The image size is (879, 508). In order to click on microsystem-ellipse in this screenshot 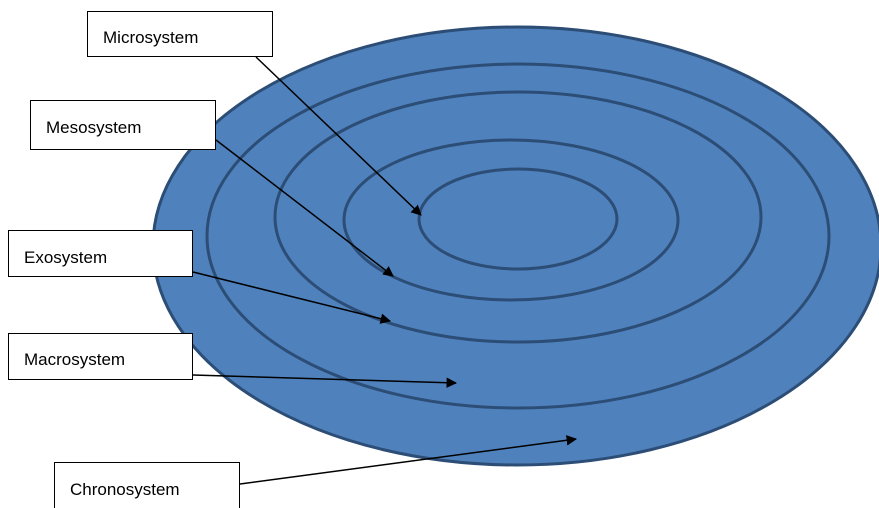, I will do `click(518, 219)`.